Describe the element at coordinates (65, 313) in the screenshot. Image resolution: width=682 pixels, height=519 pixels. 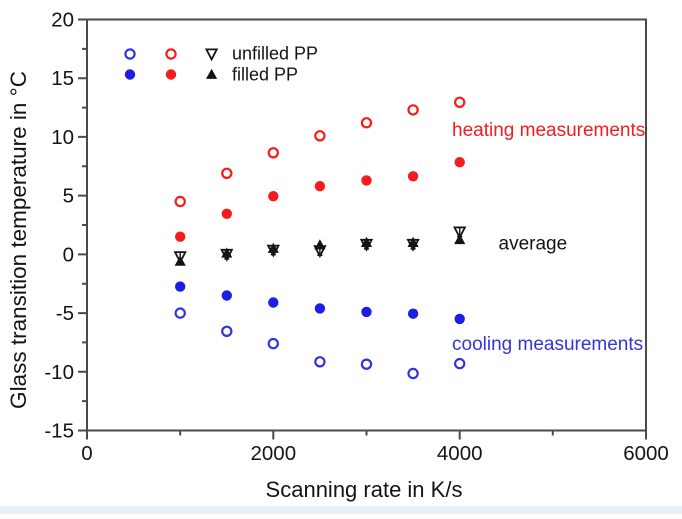
I see `svg-text: -5` at that location.